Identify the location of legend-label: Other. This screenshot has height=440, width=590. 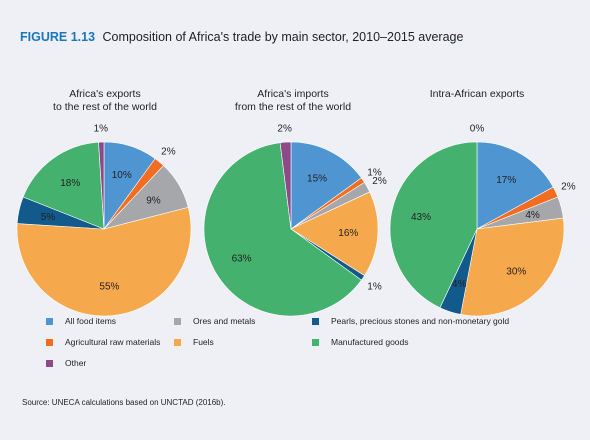
(76, 363).